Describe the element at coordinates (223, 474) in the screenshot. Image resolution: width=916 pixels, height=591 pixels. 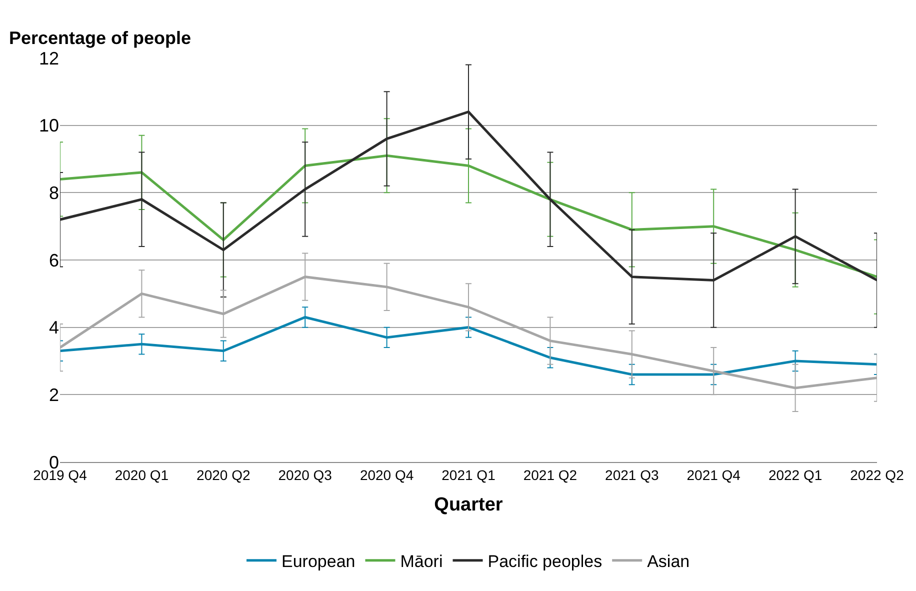
I see `x-tick-label: 2020 Q2` at that location.